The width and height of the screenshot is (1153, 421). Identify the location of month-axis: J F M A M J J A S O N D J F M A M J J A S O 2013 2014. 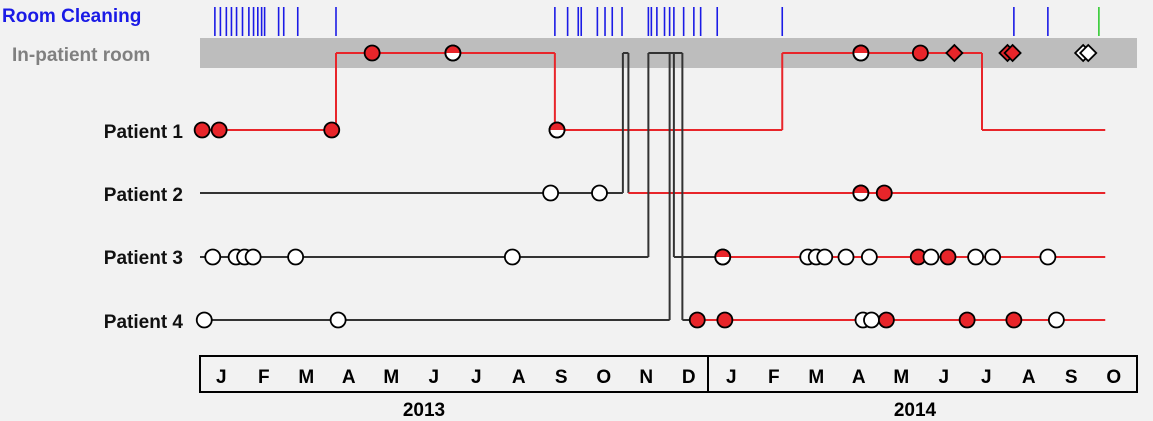
(668, 388).